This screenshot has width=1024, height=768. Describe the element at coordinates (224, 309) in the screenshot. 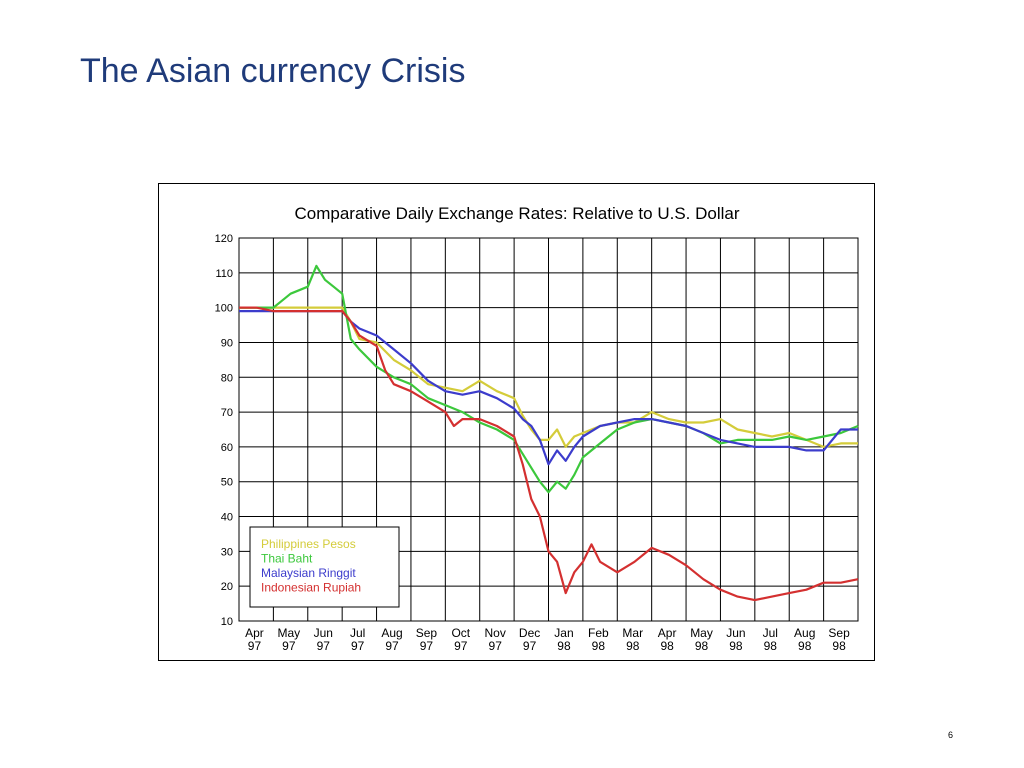

I see `y-tick-label: 100` at that location.